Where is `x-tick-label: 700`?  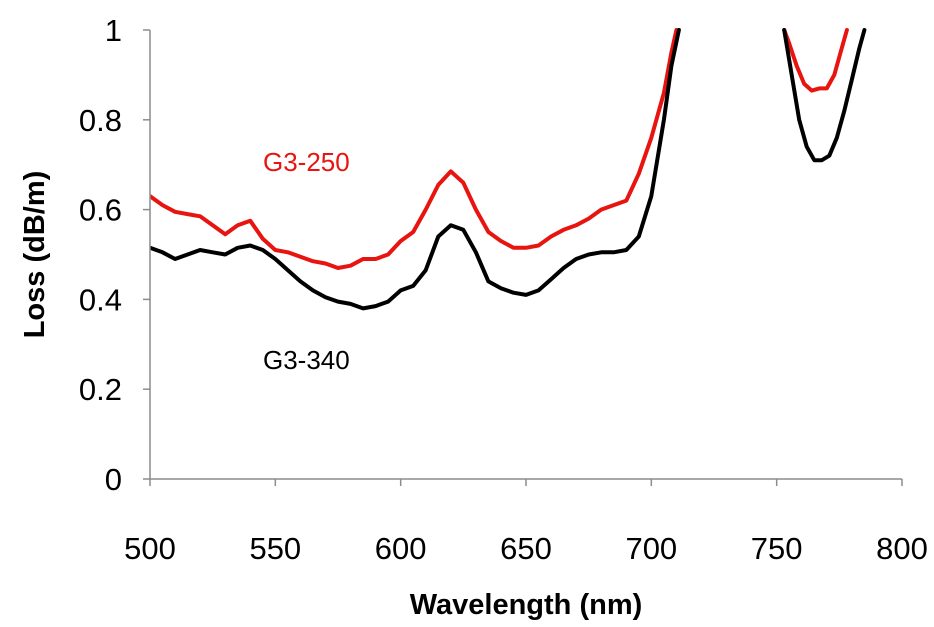 x-tick-label: 700 is located at coordinates (651, 548).